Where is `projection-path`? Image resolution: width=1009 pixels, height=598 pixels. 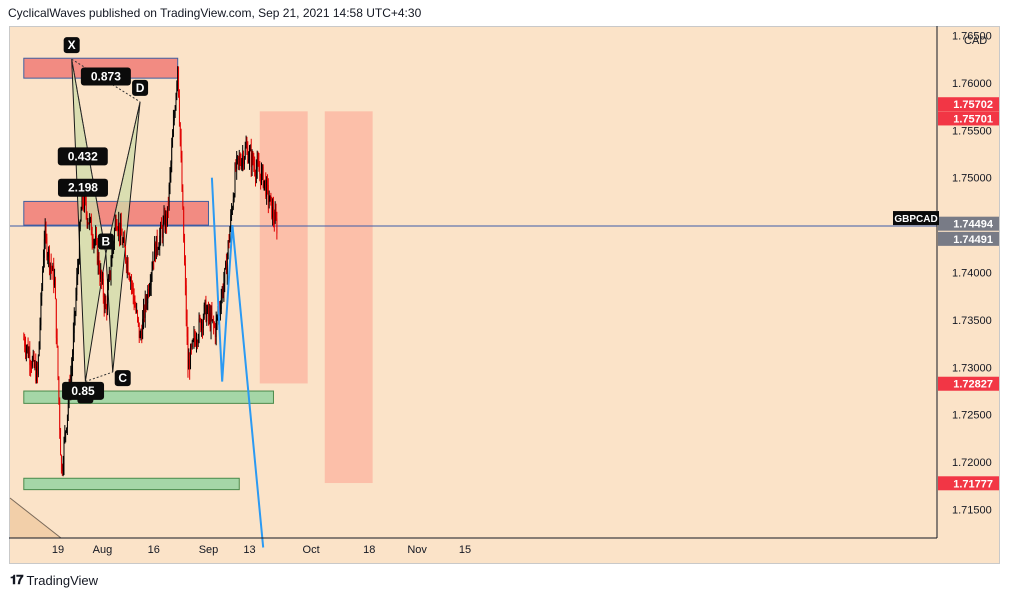
projection-path is located at coordinates (237, 362).